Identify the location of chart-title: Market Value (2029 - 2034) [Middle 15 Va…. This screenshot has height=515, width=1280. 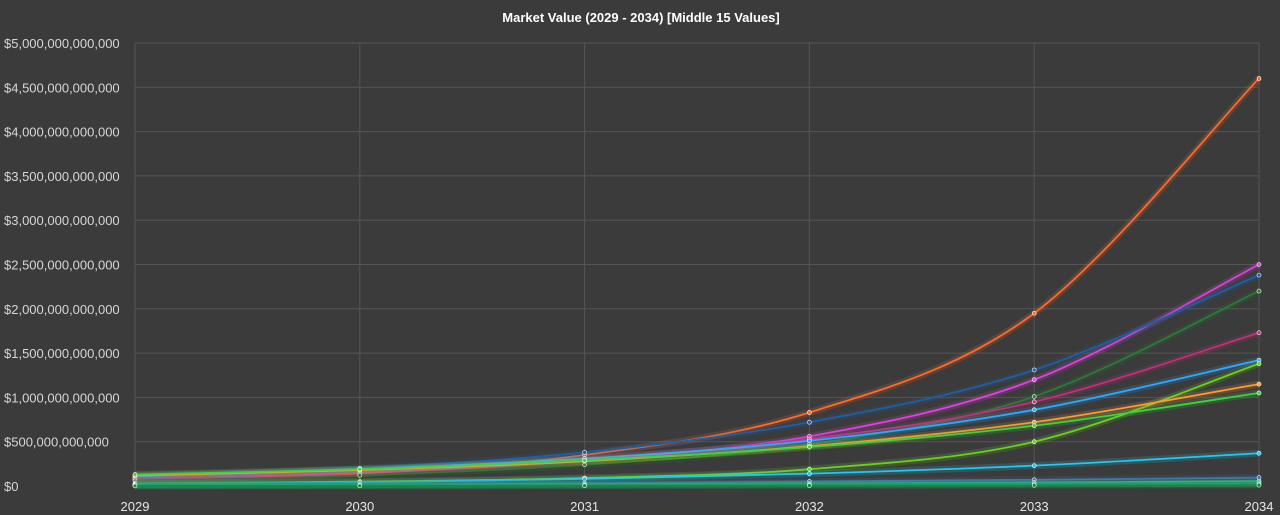
(640, 17).